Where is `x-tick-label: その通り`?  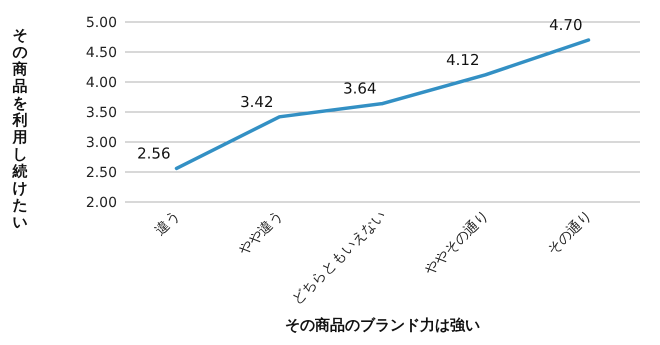
x-tick-label: その通り is located at coordinates (570, 233).